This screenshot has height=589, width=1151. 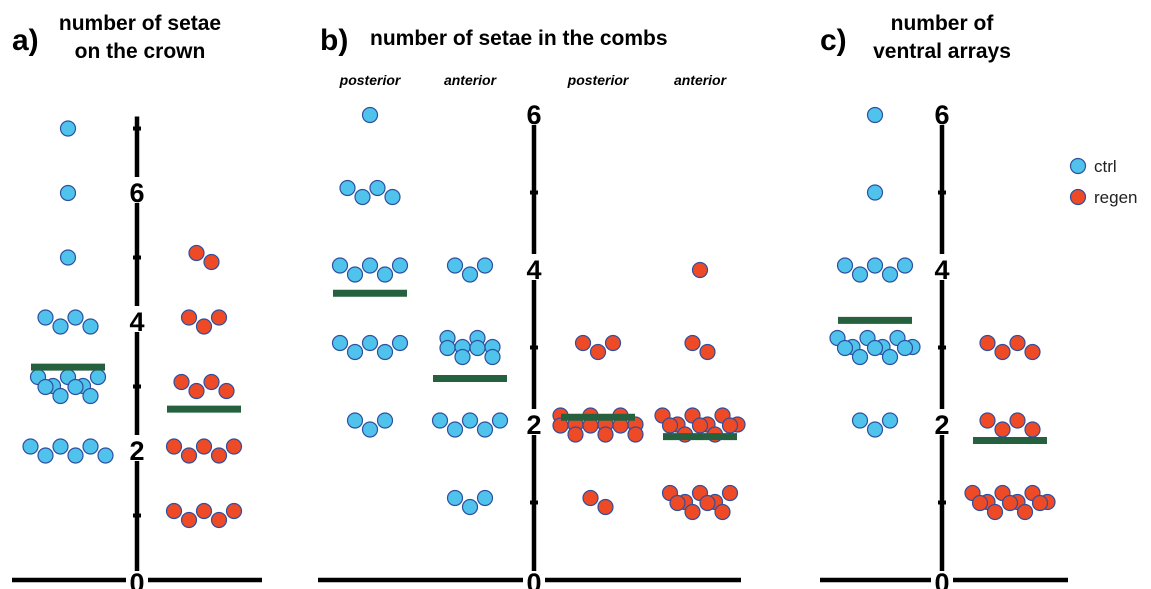 I want to click on panel-title: ventral arrays, so click(x=942, y=51).